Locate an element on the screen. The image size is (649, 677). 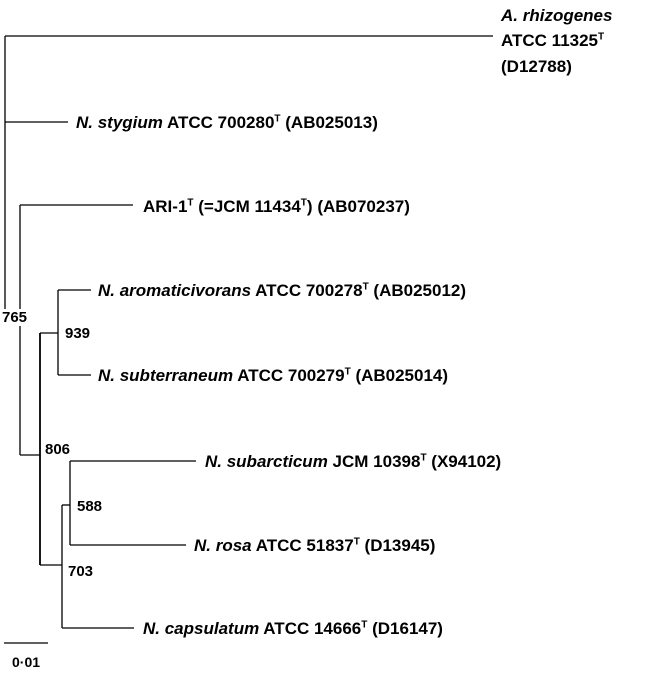
taxon-rhizogenes-name: A. rhizogenes is located at coordinates (557, 15).